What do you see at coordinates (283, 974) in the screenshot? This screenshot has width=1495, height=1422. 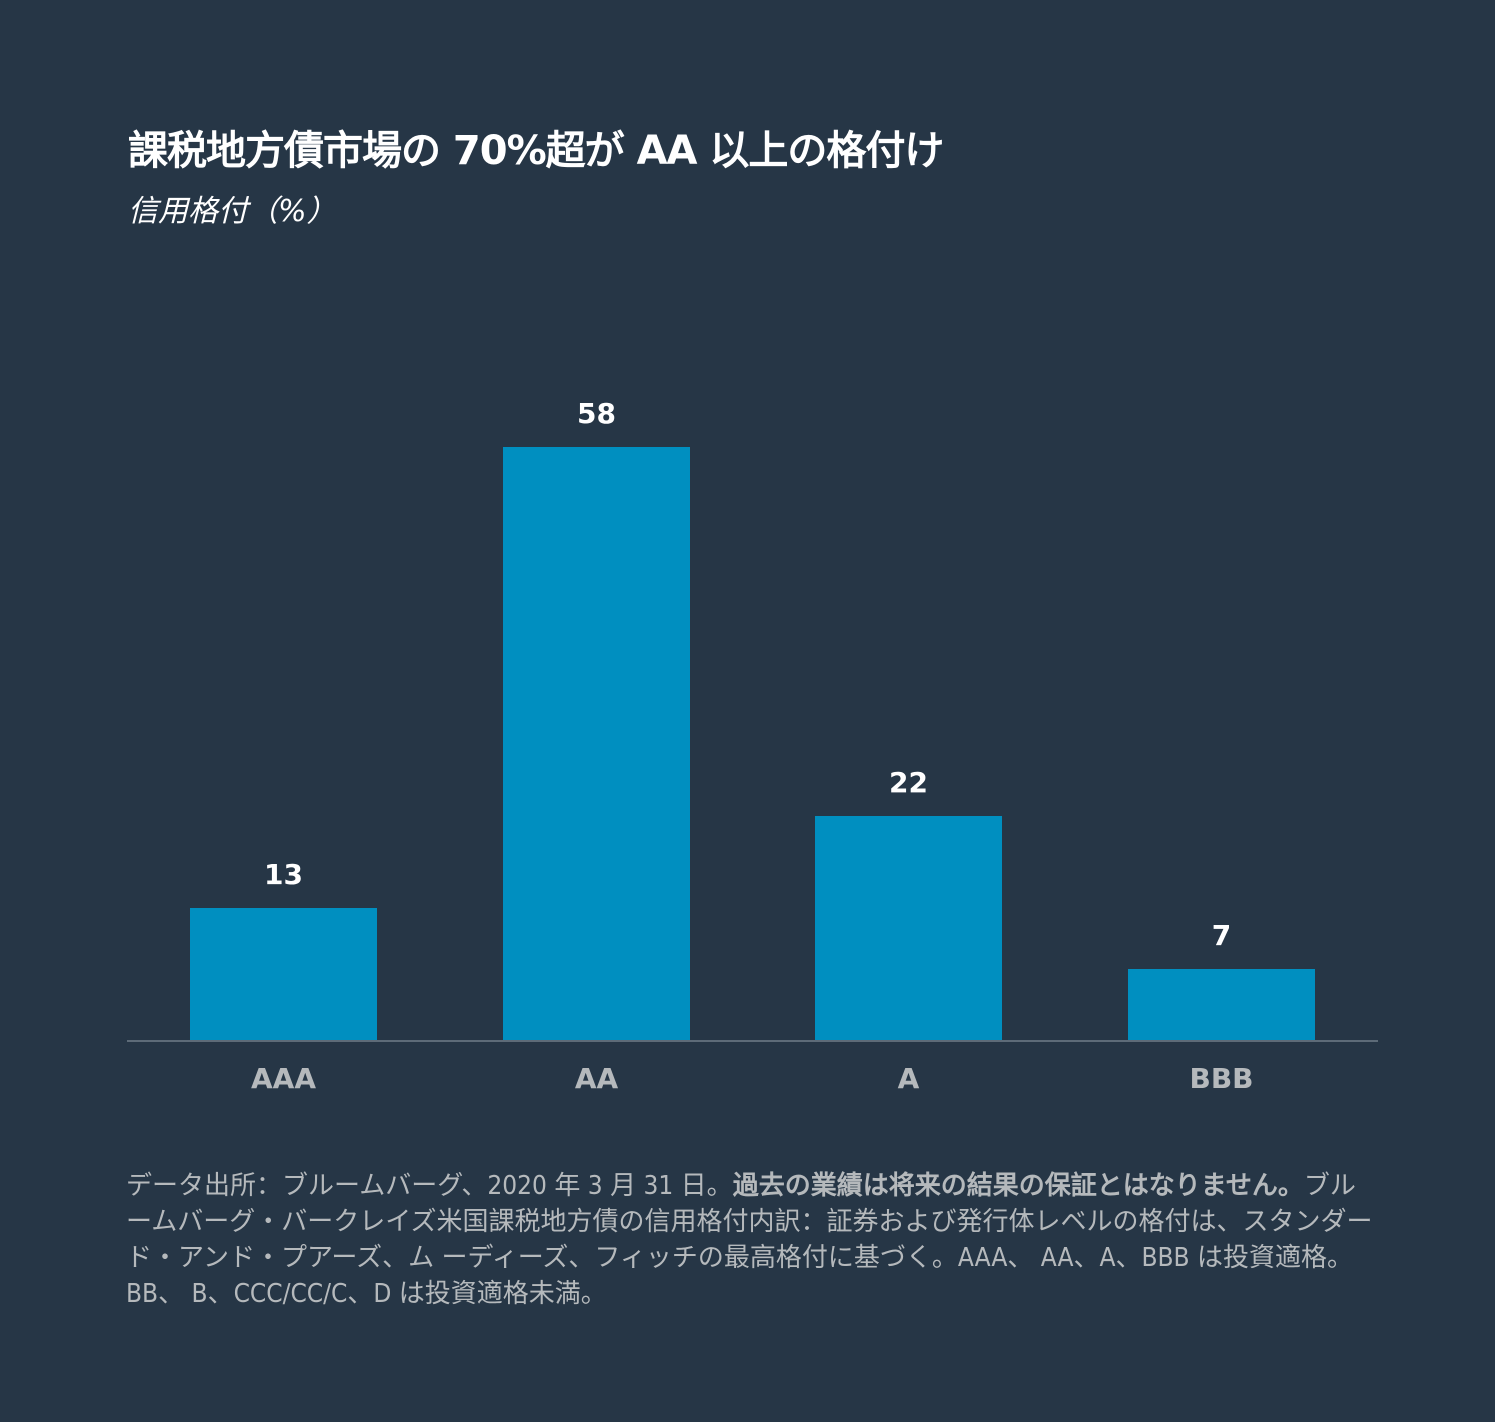 I see `bar-aaa` at bounding box center [283, 974].